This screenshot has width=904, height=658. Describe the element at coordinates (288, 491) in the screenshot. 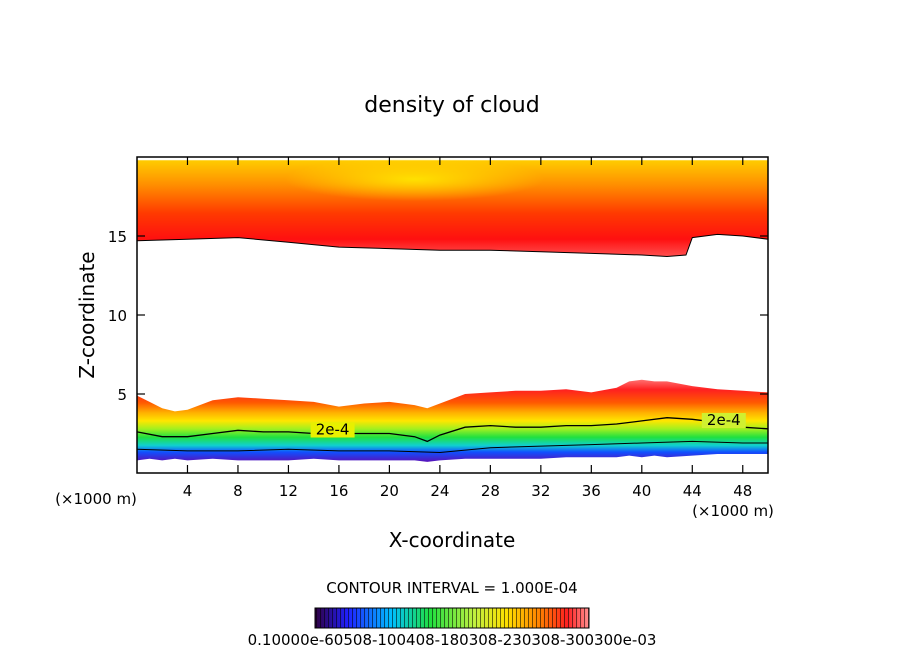

I see `x-tick-label: 12` at that location.